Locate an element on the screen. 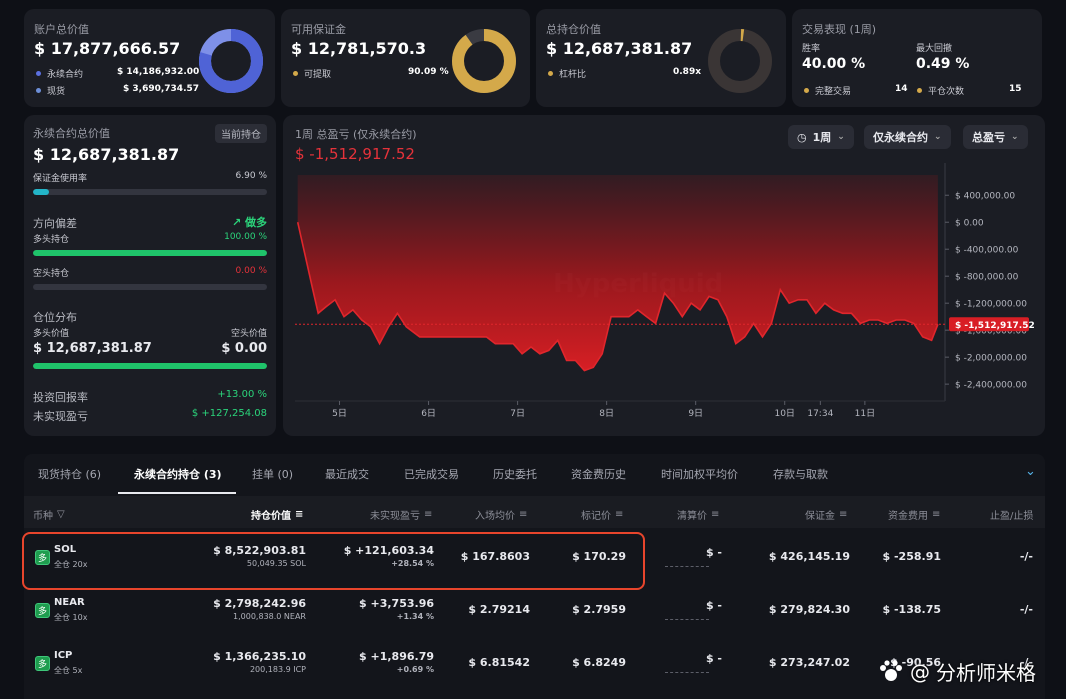 This screenshot has width=1066, height=699. margin-value: $ 279,824.30 is located at coordinates (809, 609).